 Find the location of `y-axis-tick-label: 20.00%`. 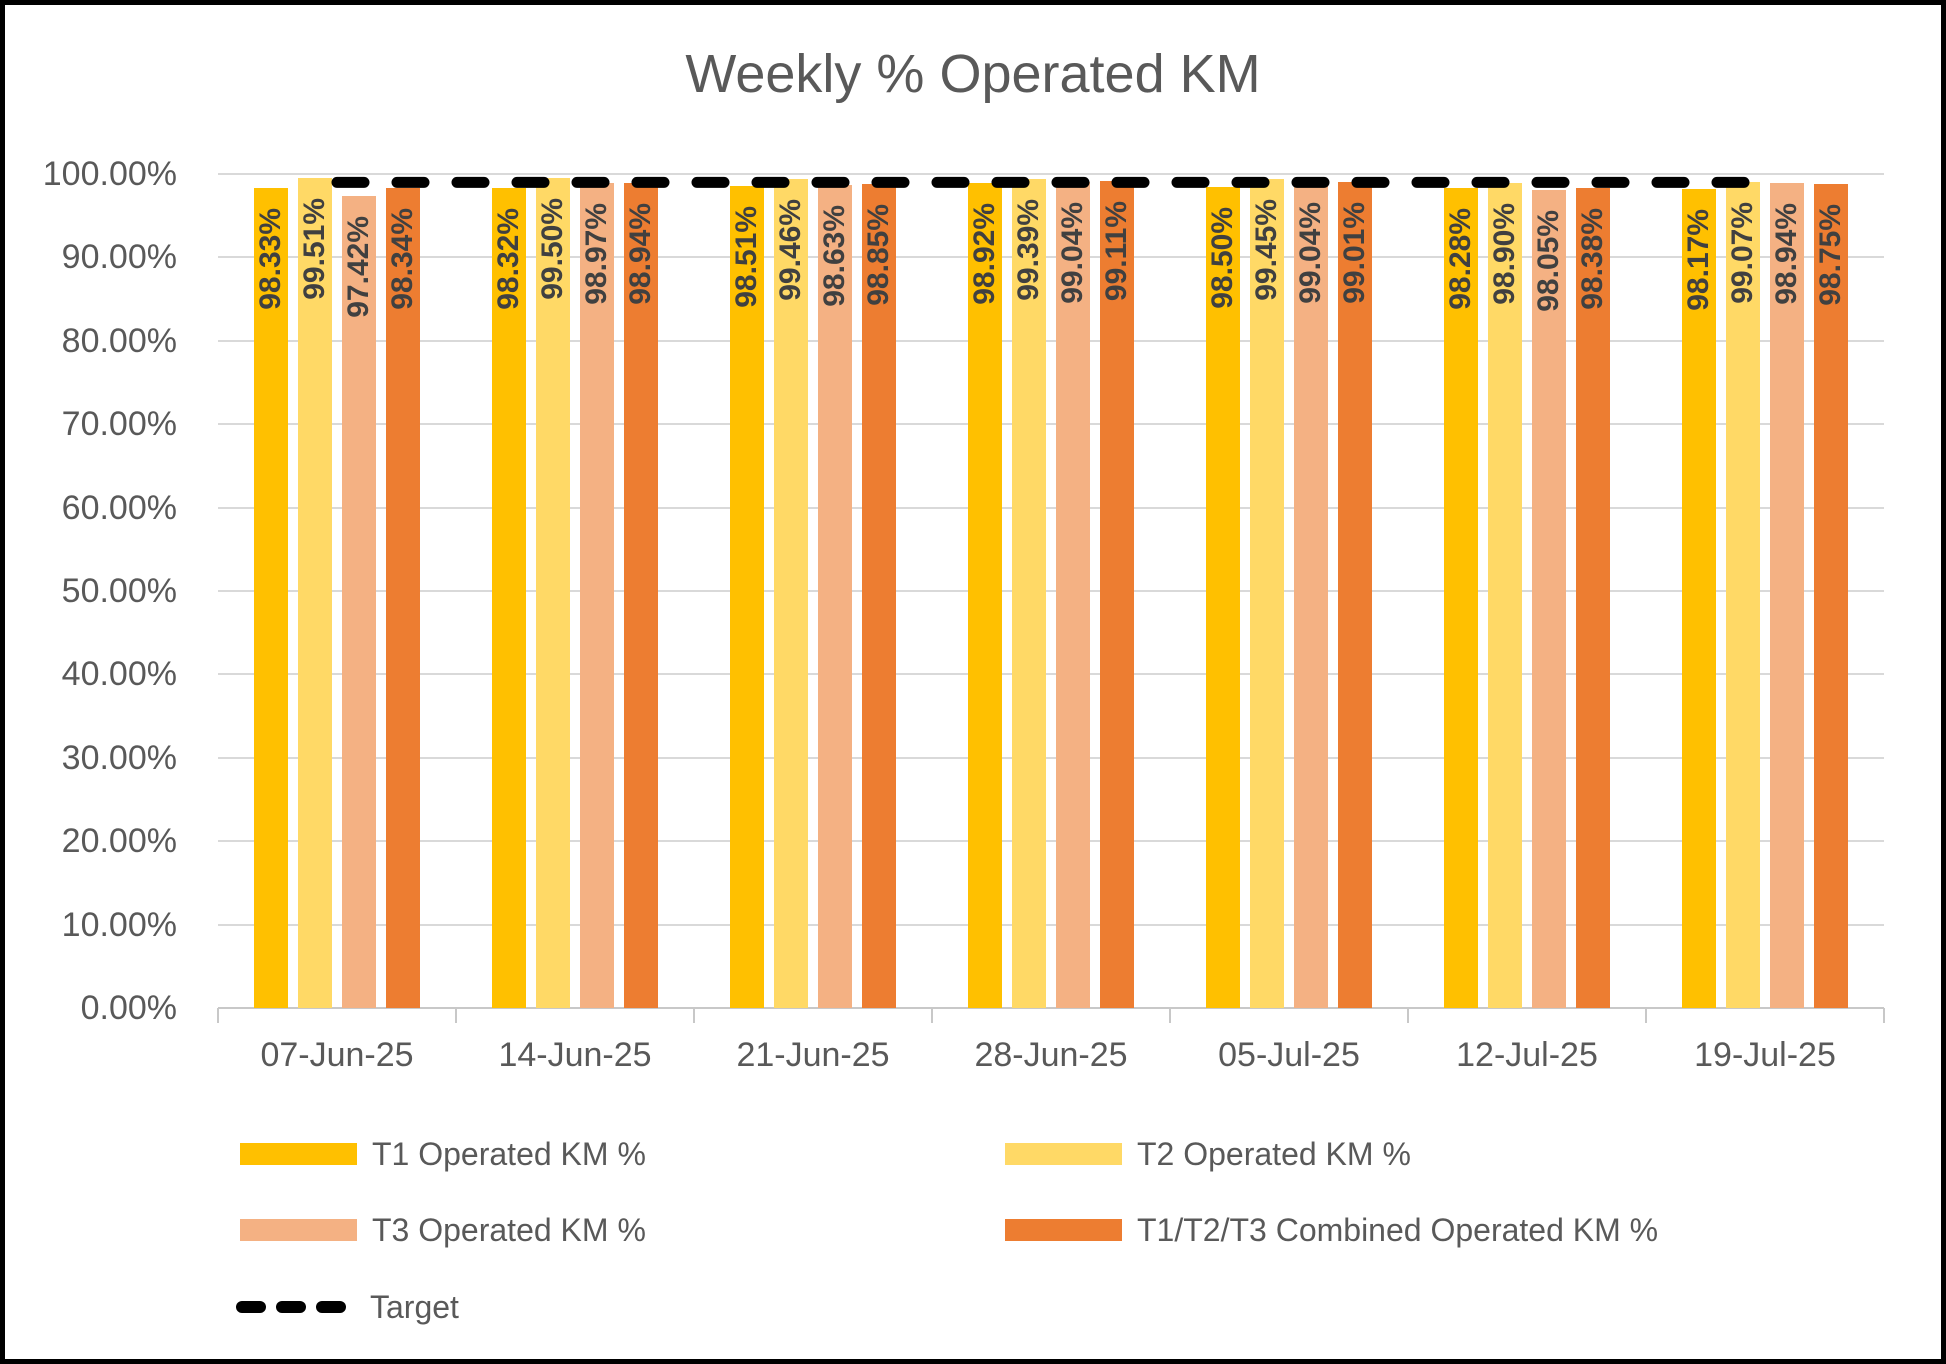

y-axis-tick-label: 20.00% is located at coordinates (119, 841).